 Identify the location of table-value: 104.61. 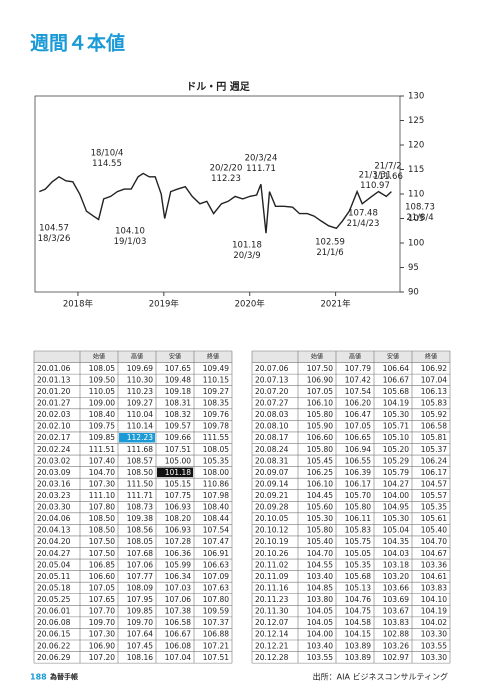
(434, 576).